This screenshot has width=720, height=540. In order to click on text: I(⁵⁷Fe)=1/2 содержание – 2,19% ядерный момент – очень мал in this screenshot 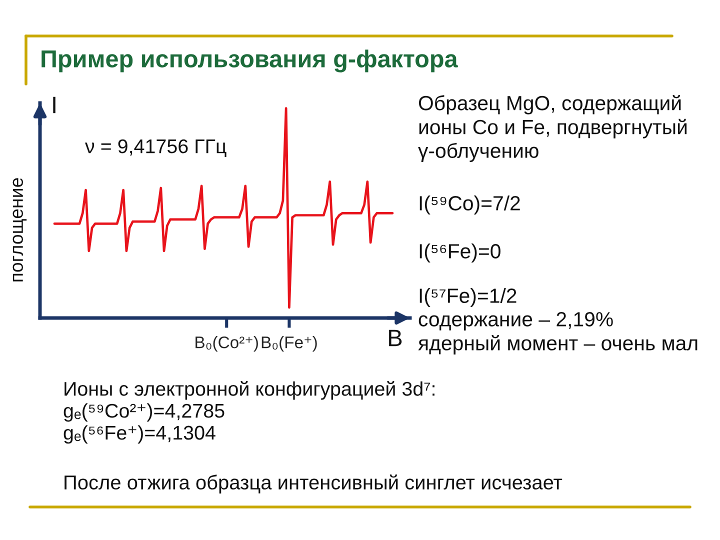, I will do `click(558, 321)`.